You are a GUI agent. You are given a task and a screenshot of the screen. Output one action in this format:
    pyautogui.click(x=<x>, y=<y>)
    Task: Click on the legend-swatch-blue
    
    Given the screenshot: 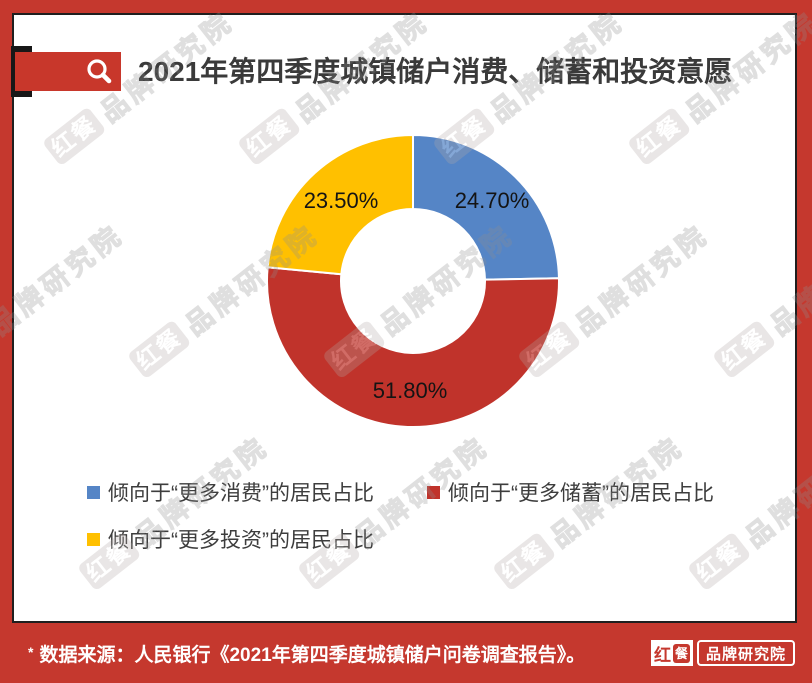 What is the action you would take?
    pyautogui.click(x=93, y=492)
    